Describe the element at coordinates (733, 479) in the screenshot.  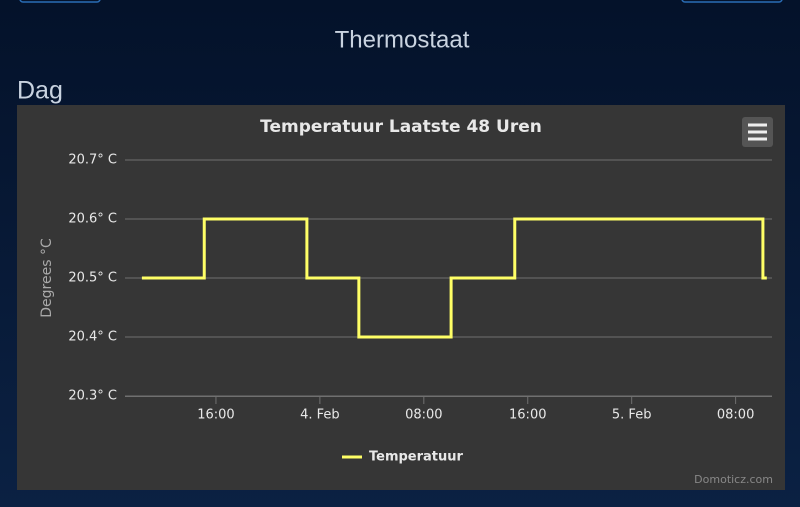
I see `credits: Domoticz.com` at that location.